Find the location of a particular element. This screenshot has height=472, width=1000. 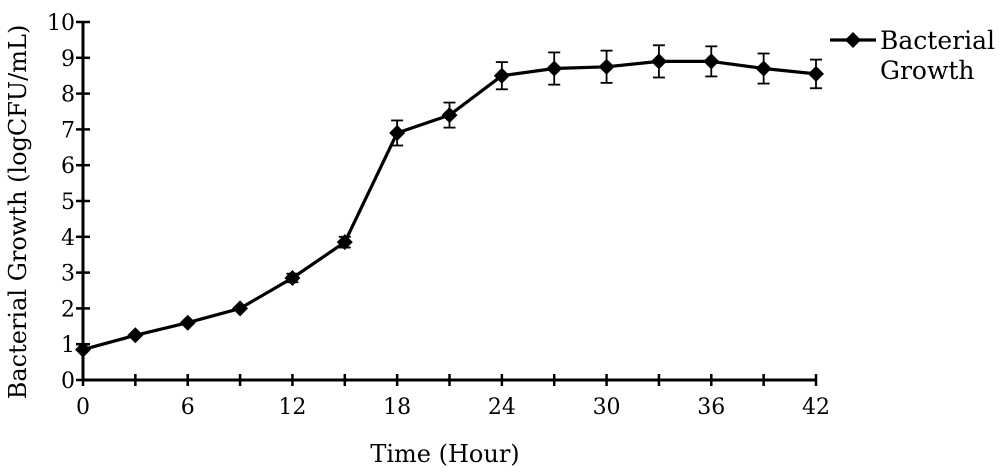

y-tick-label: 0 is located at coordinates (68, 381).